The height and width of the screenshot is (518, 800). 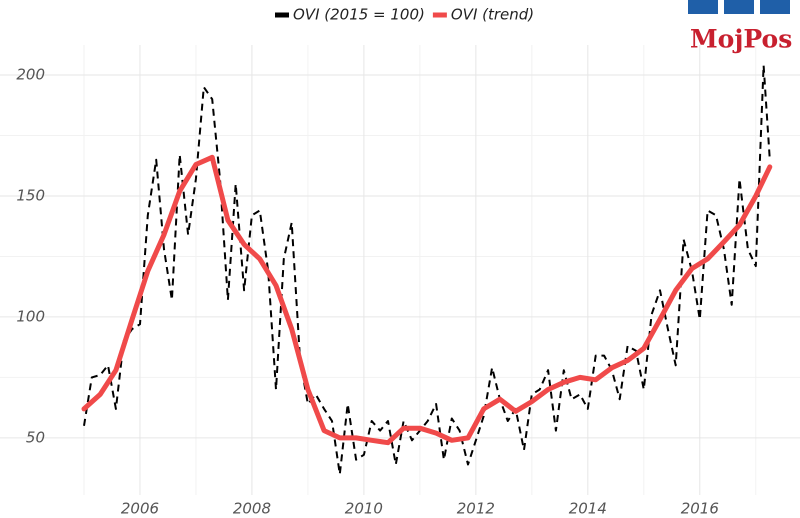 What do you see at coordinates (700, 509) in the screenshot?
I see `x-tick-label: 2016` at bounding box center [700, 509].